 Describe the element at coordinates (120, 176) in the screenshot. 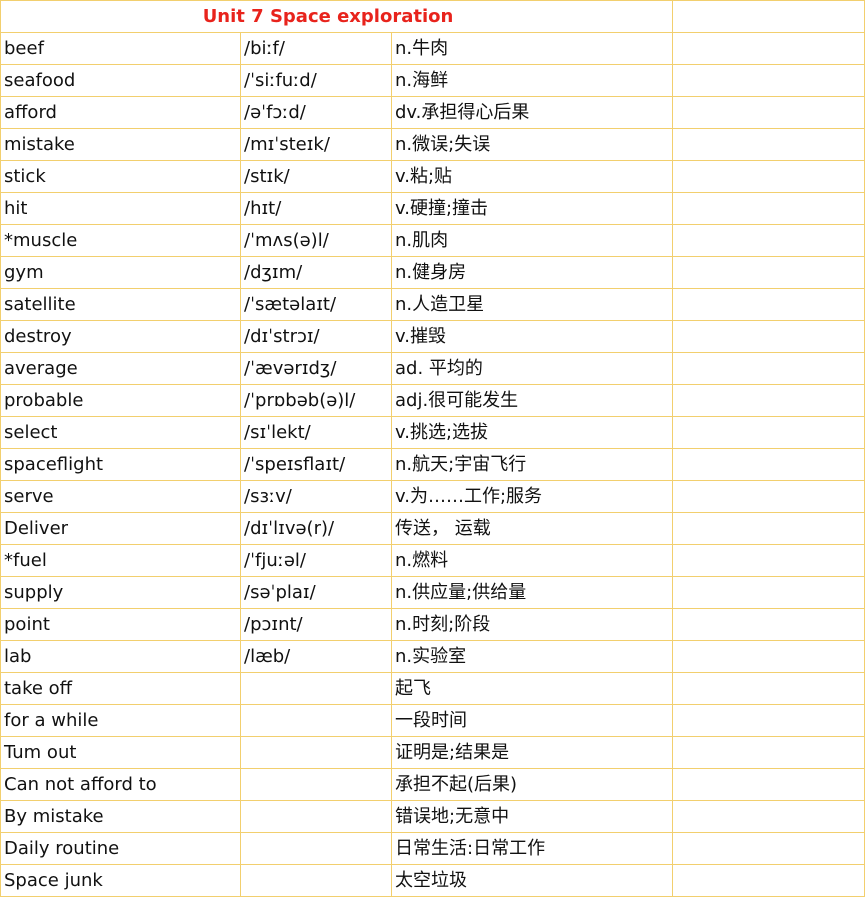

I see `word-cell: stick` at that location.